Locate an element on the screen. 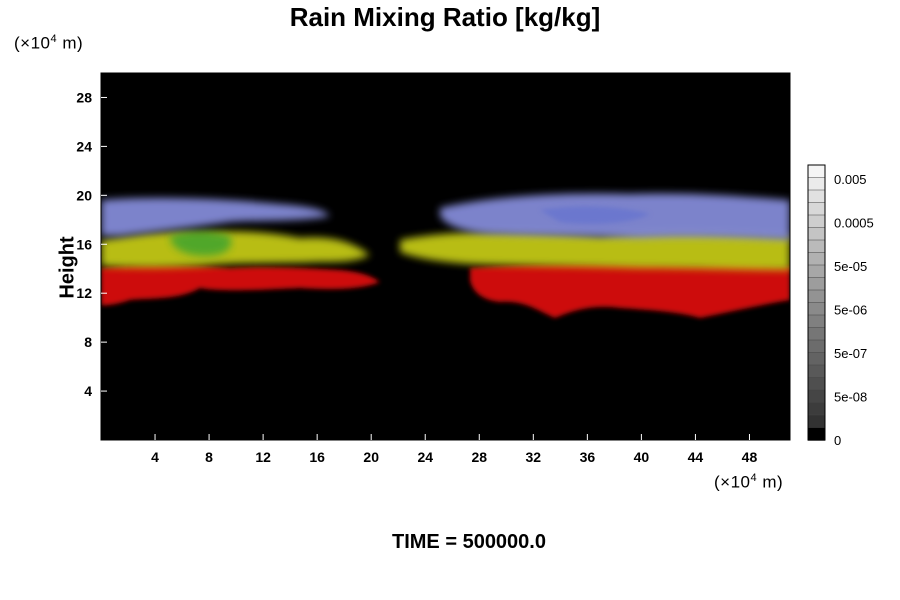 Image resolution: width=900 pixels, height=600 pixels. y-tick-label: 4 is located at coordinates (88, 391).